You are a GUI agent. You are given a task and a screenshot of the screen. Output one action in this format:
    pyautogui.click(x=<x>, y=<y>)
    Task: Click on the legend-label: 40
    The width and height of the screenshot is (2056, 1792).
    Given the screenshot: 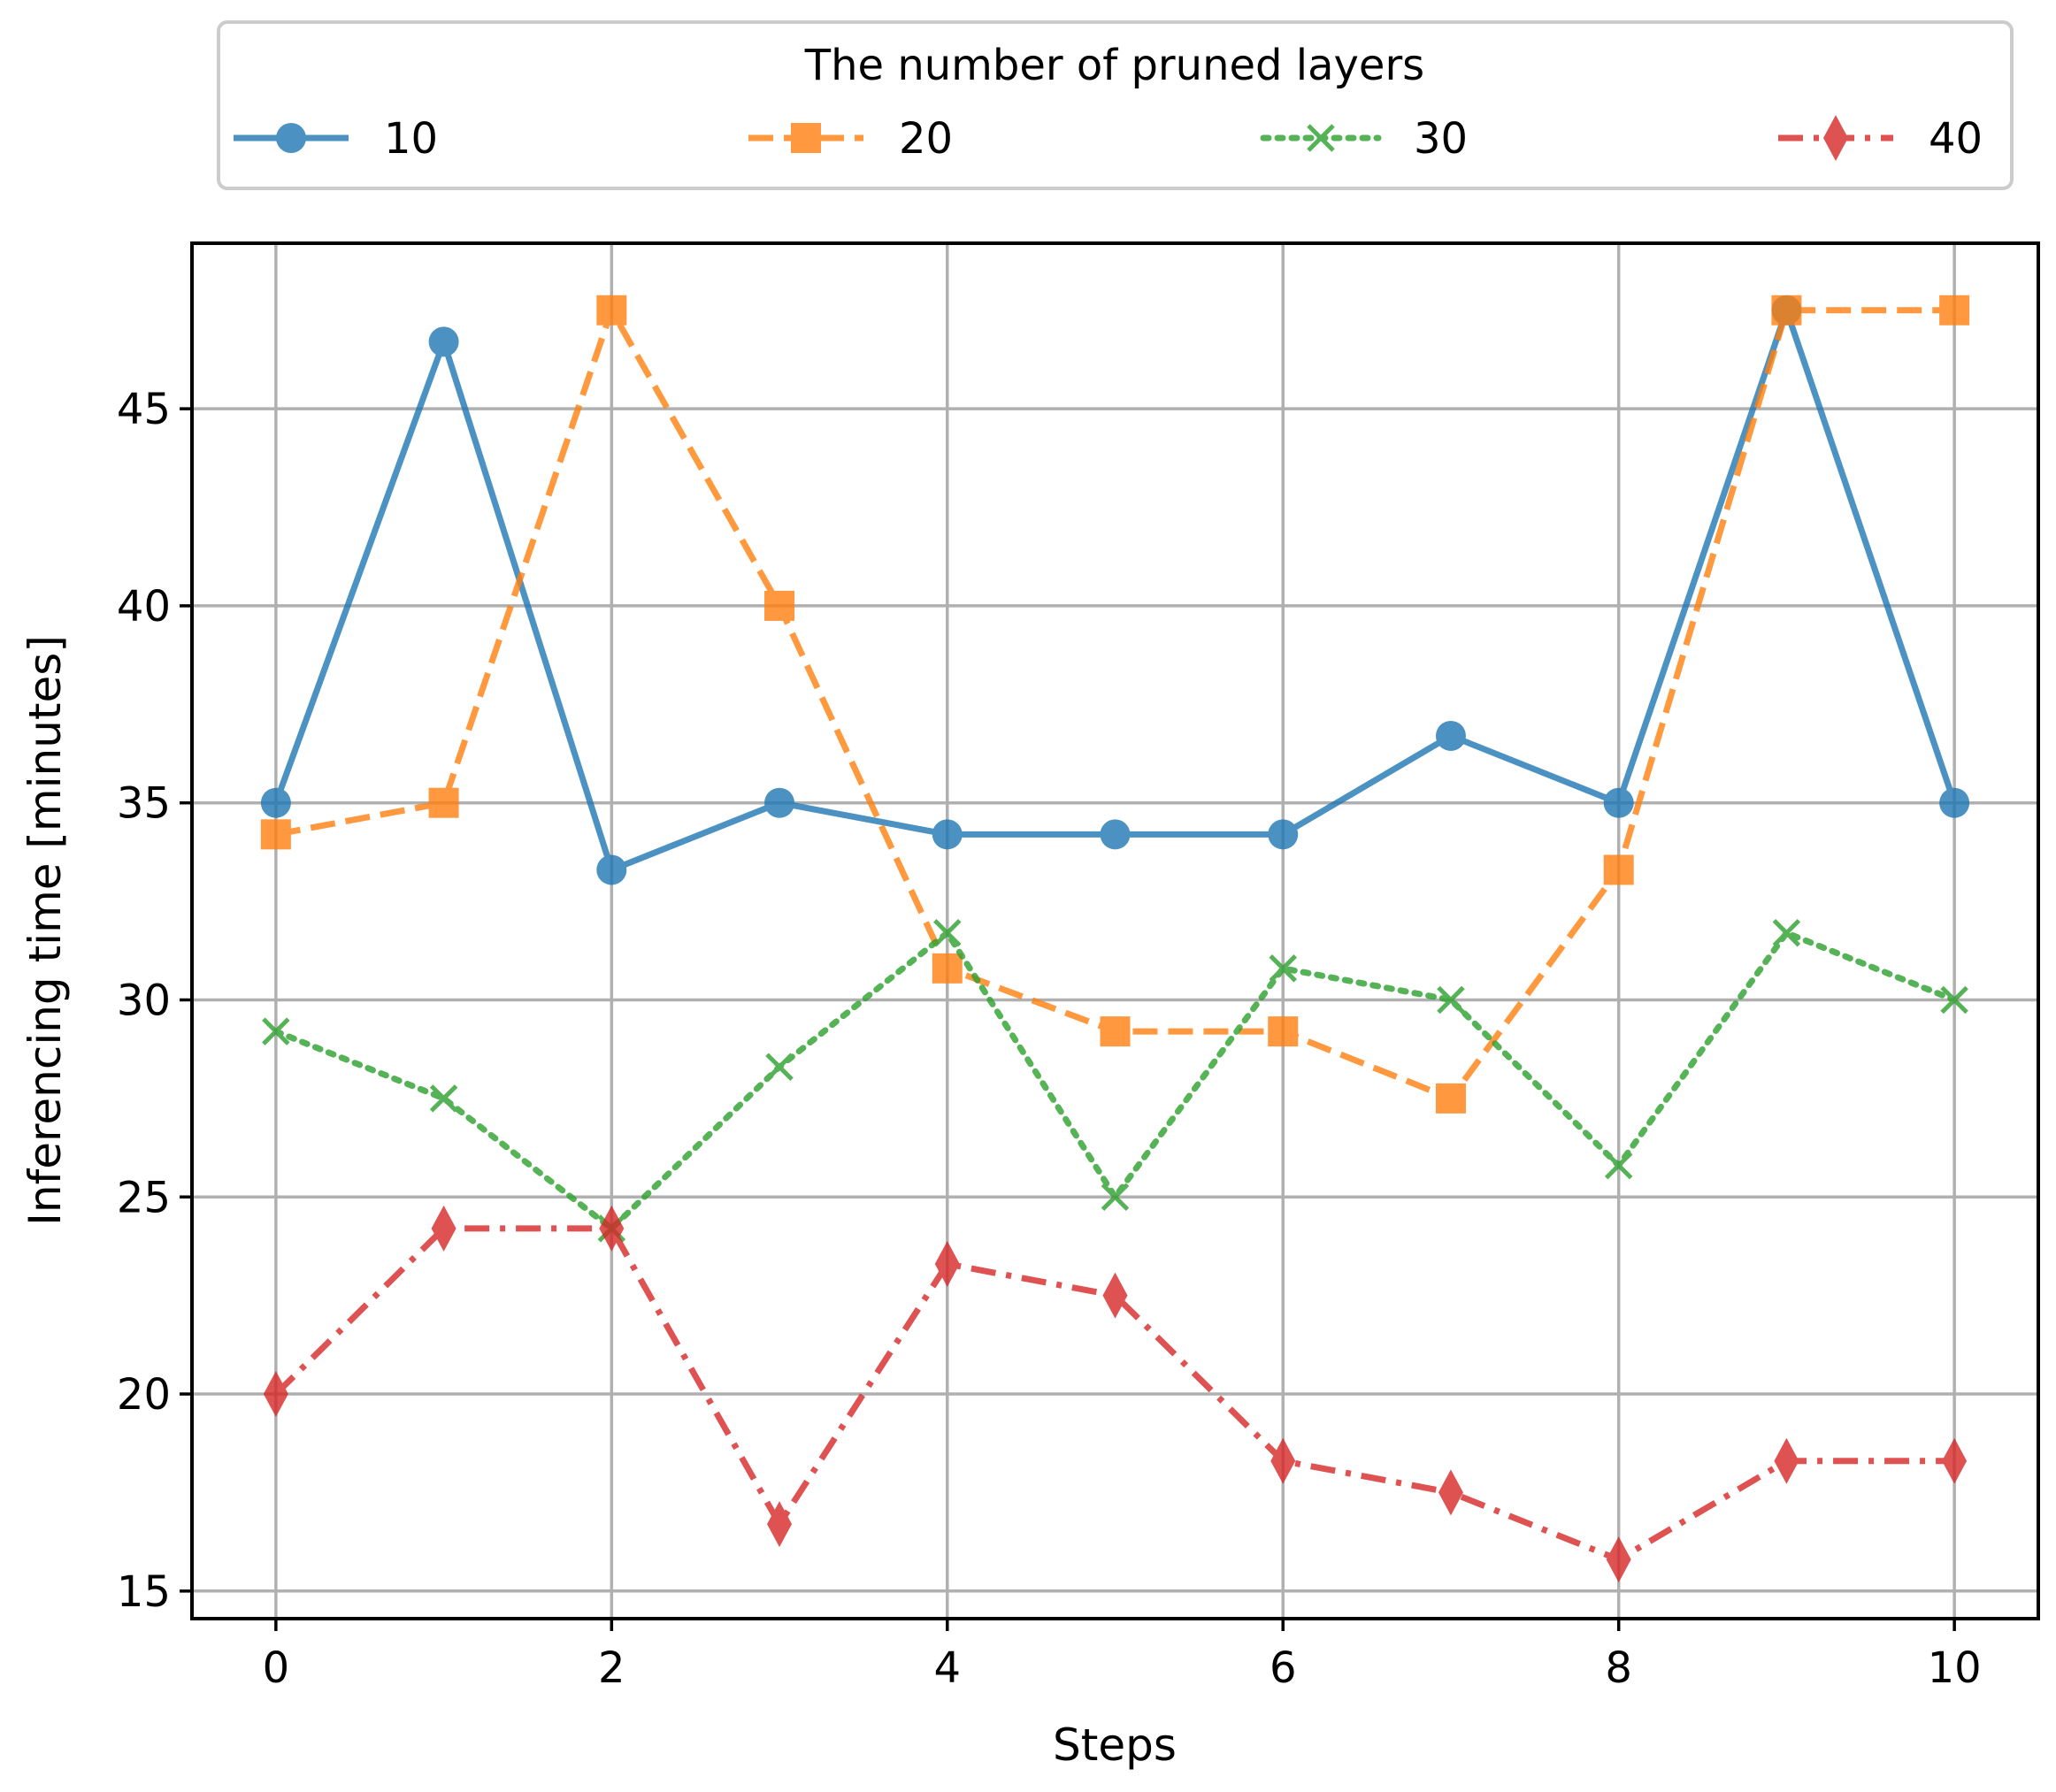 What is the action you would take?
    pyautogui.click(x=1956, y=139)
    